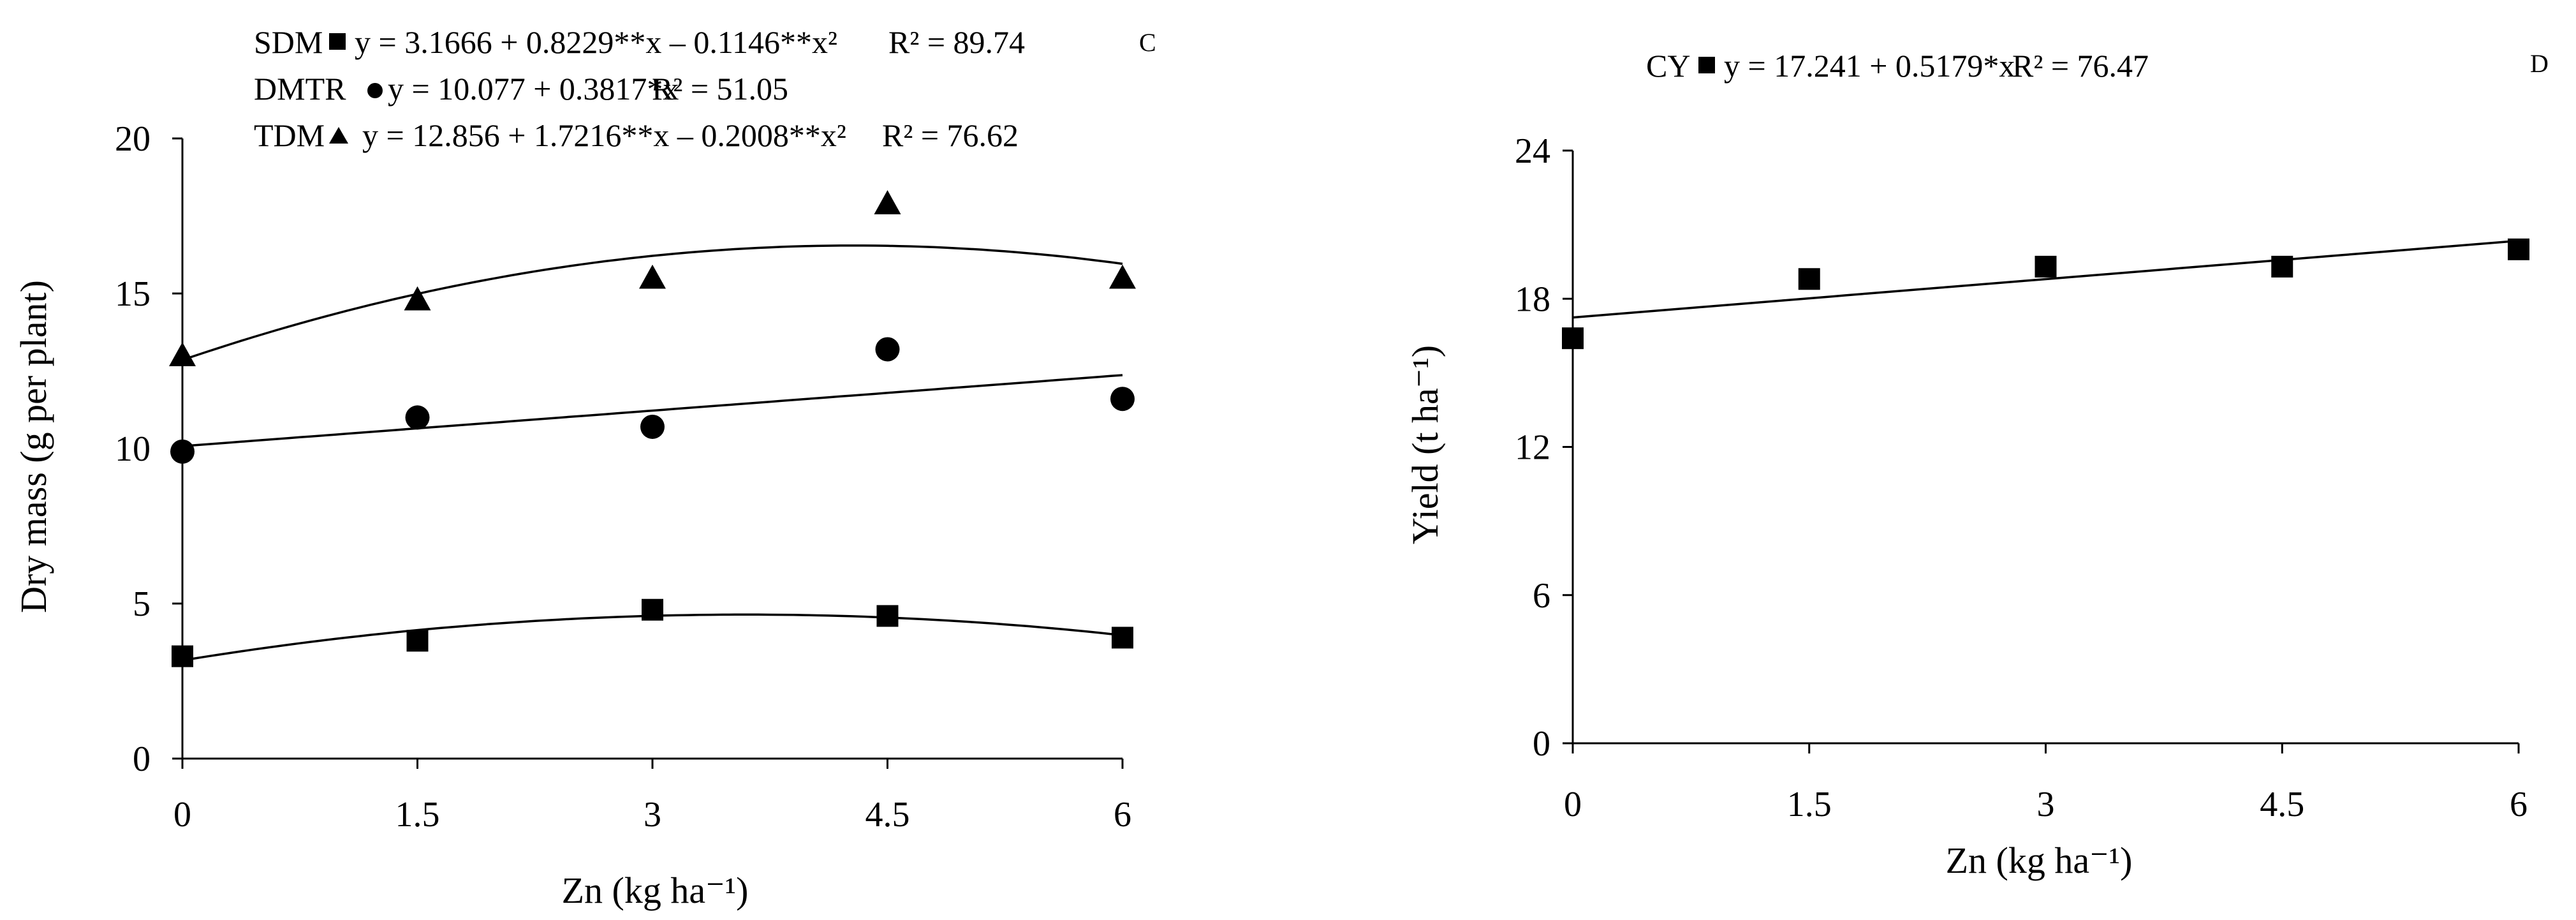  I want to click on legend-triangle-marker, so click(338, 135).